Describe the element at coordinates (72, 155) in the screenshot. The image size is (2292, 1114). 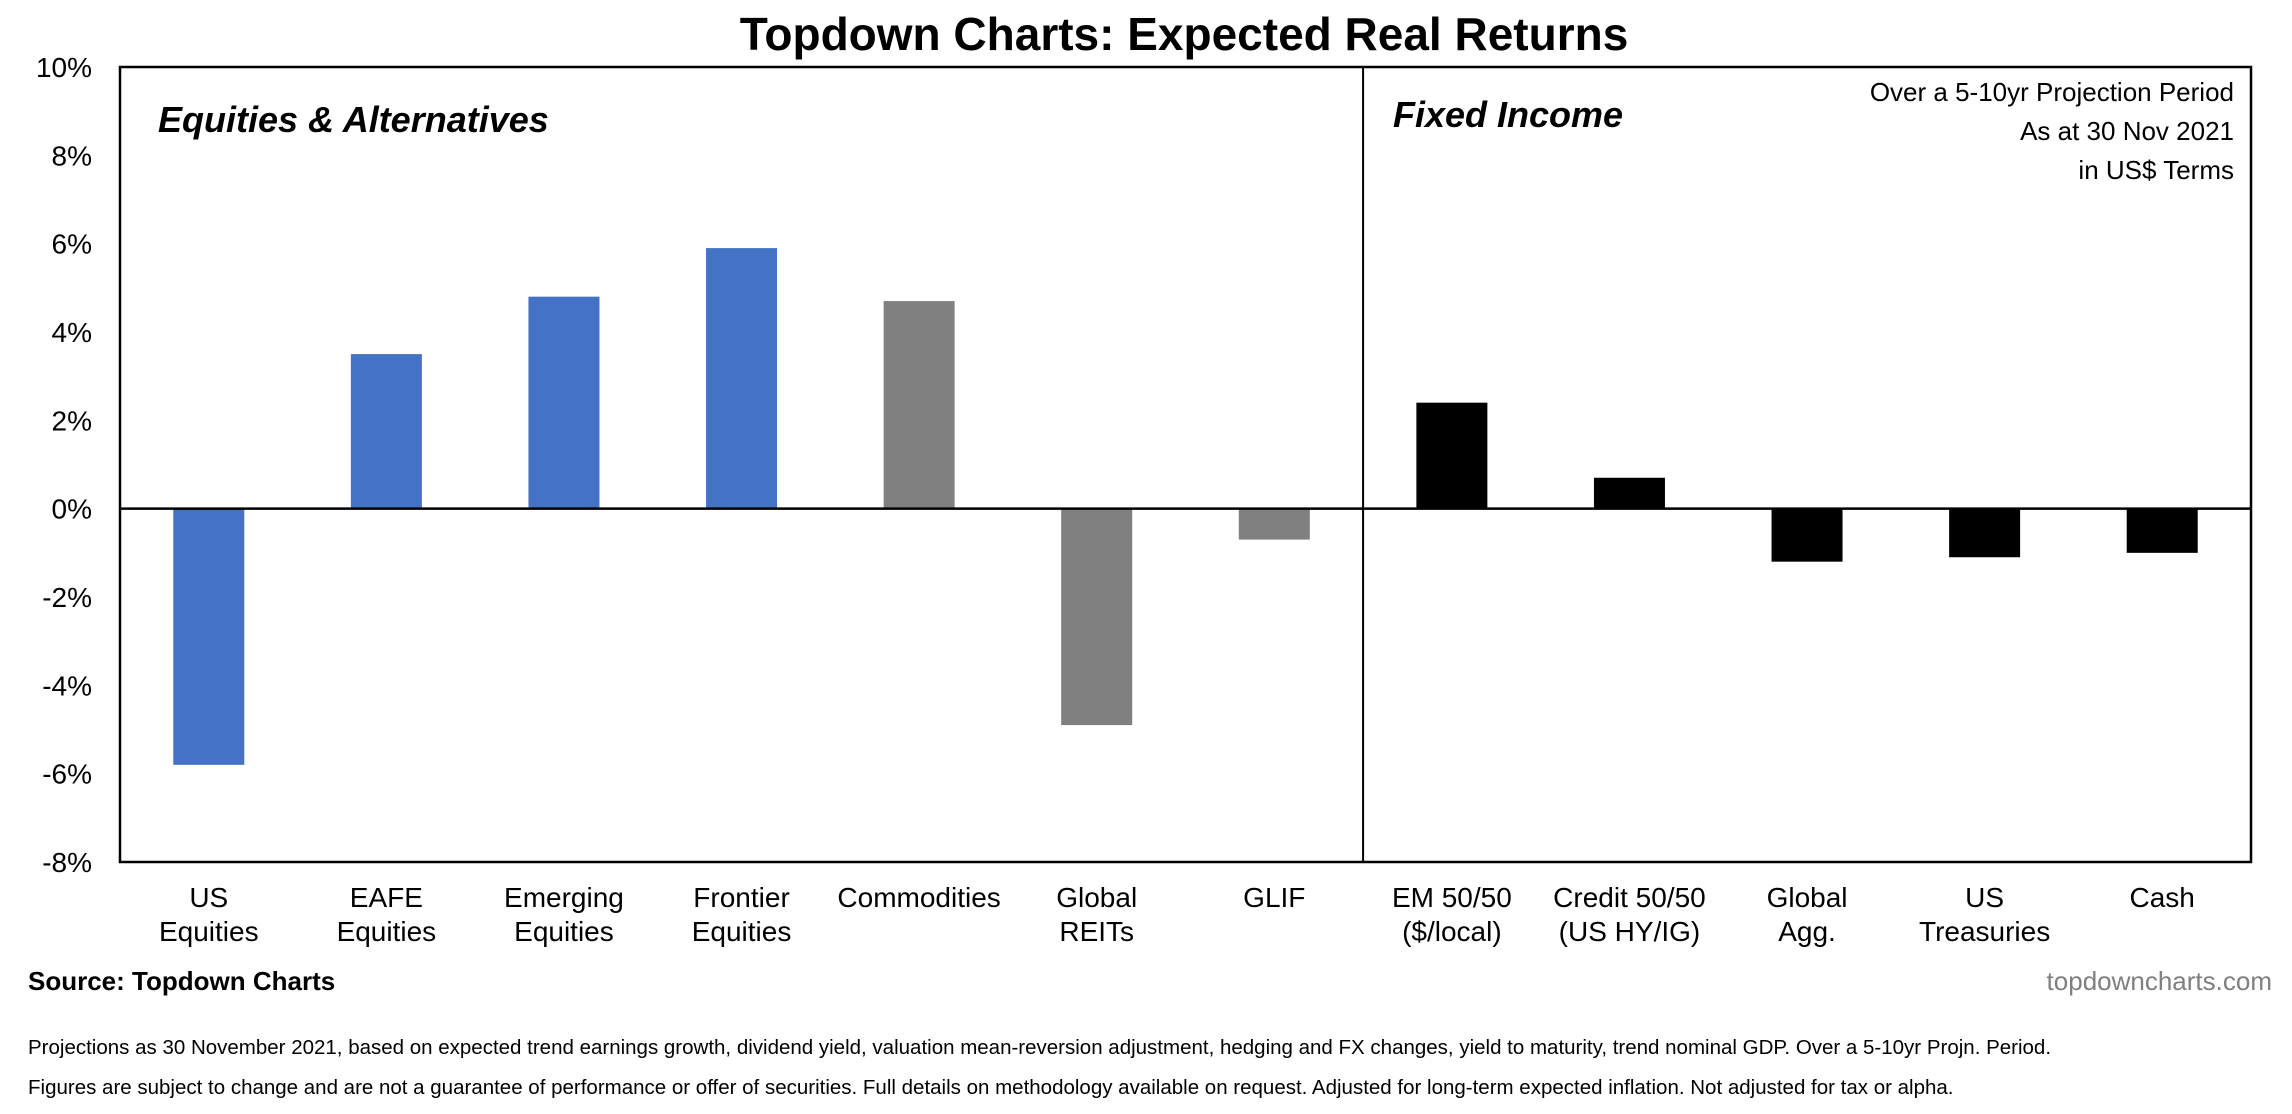
I see `y-tick-label: 8%` at that location.